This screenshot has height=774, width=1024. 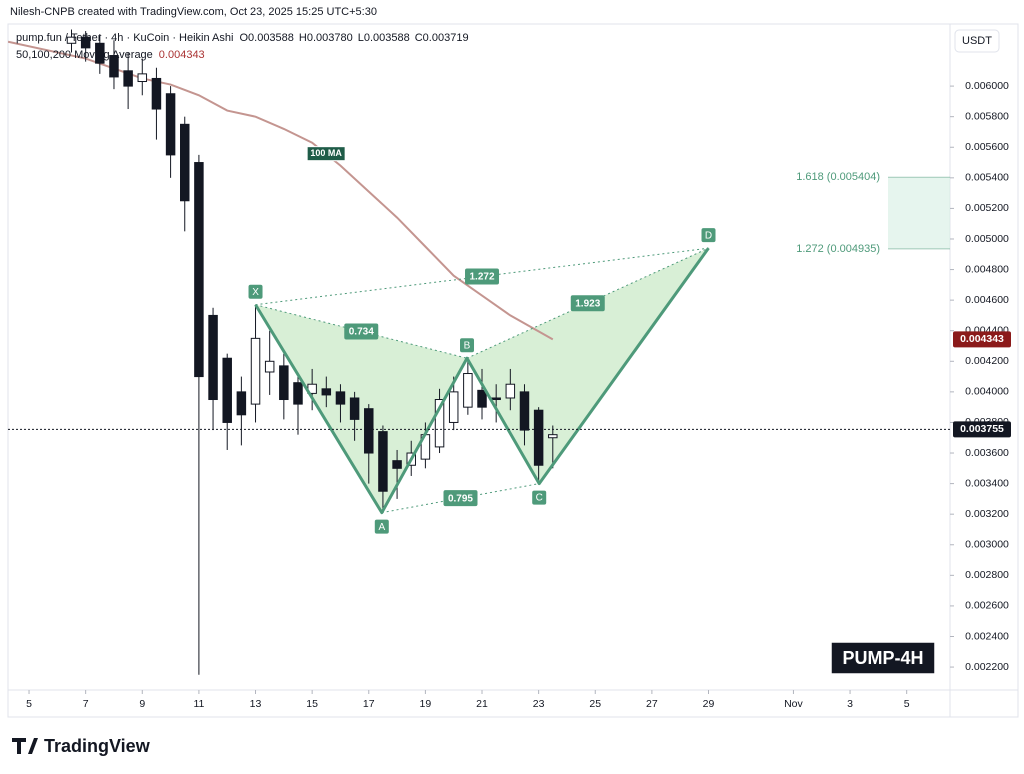 I want to click on x-tick-label: 13, so click(x=256, y=704).